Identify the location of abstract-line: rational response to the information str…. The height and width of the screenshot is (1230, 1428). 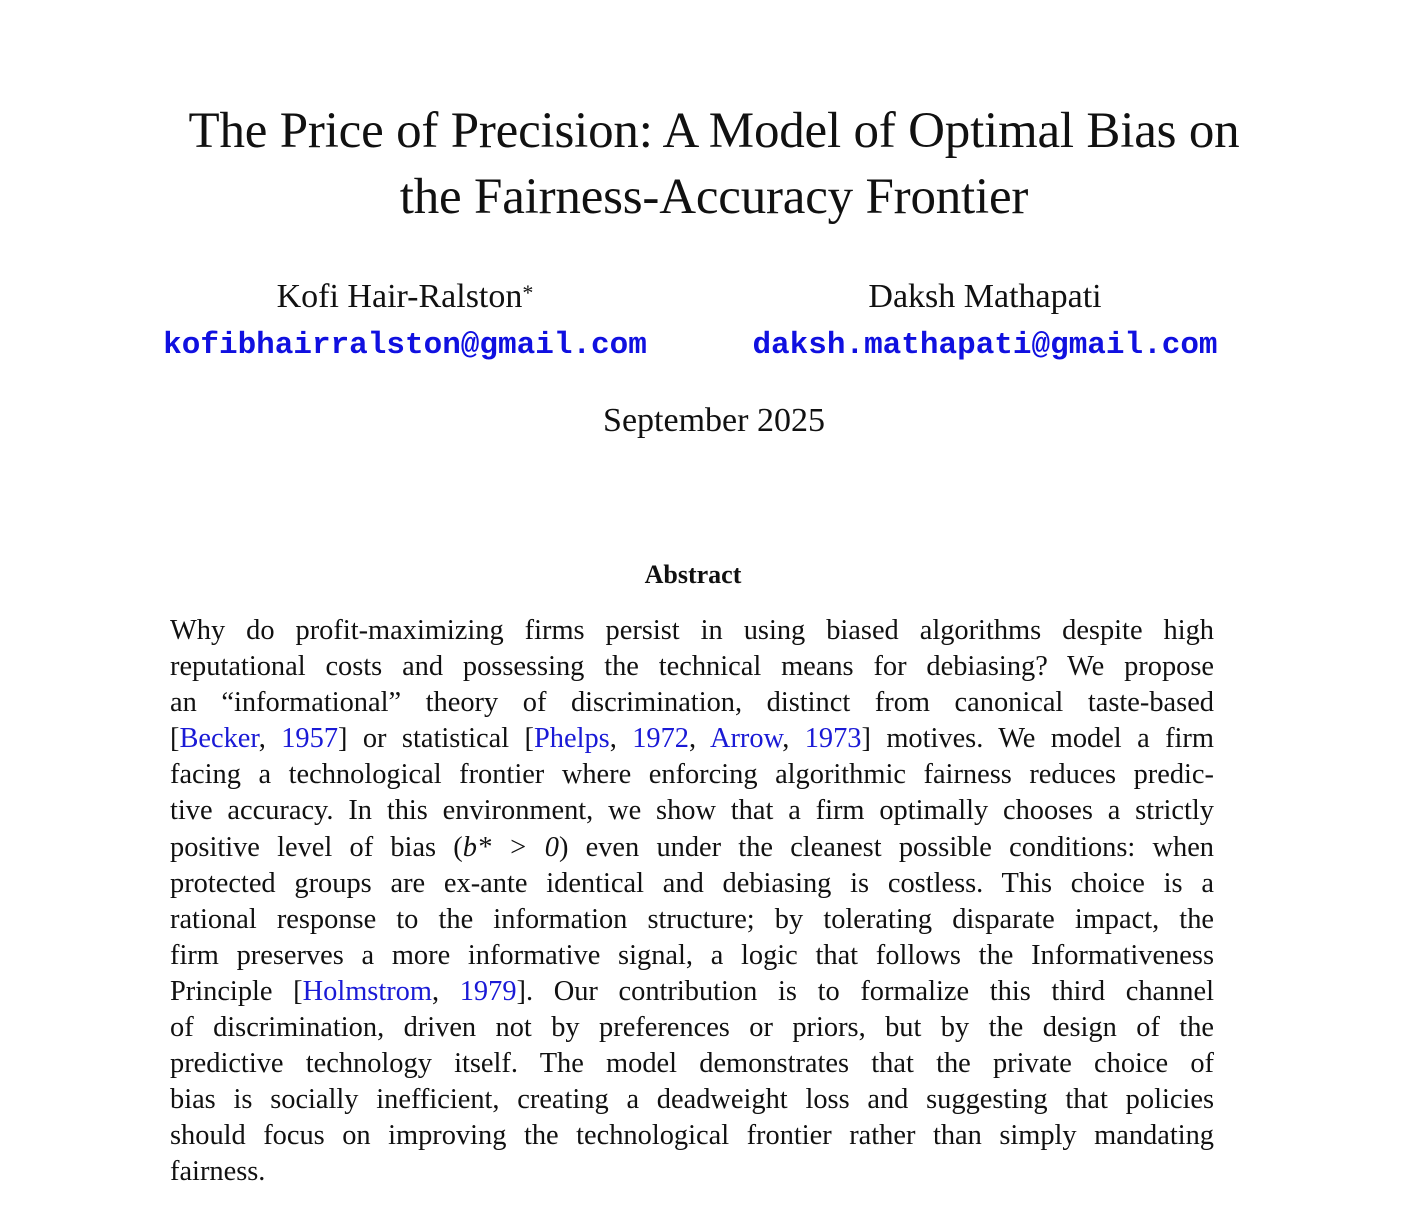
(692, 919).